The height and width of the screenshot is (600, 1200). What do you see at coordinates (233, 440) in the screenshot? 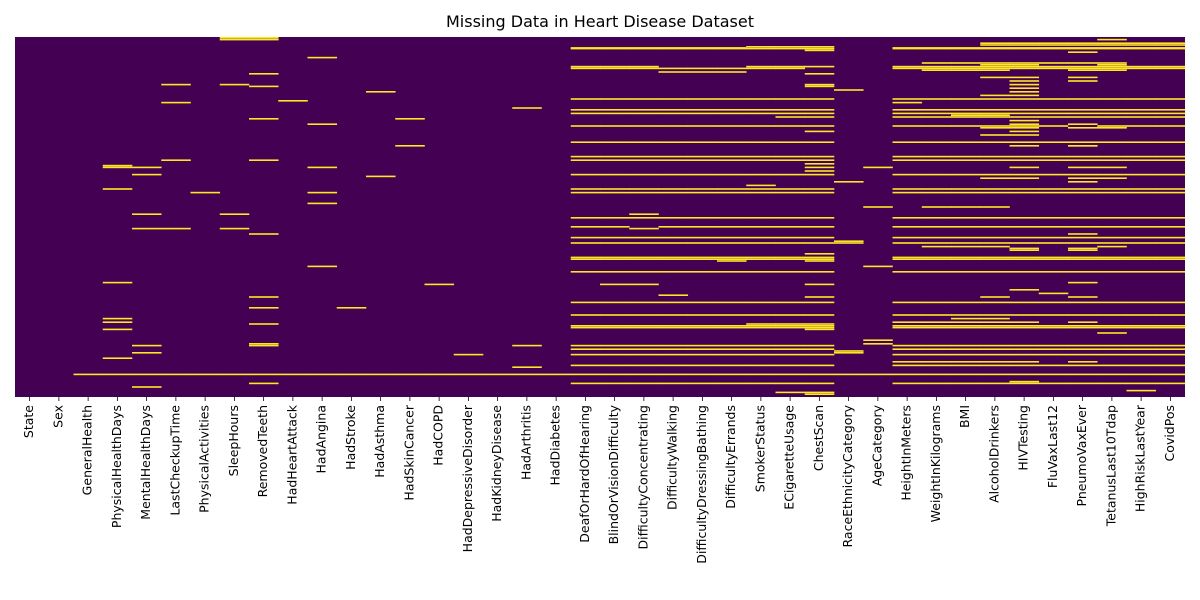
I see `x-tick-label-sleephours: SleepHours` at bounding box center [233, 440].